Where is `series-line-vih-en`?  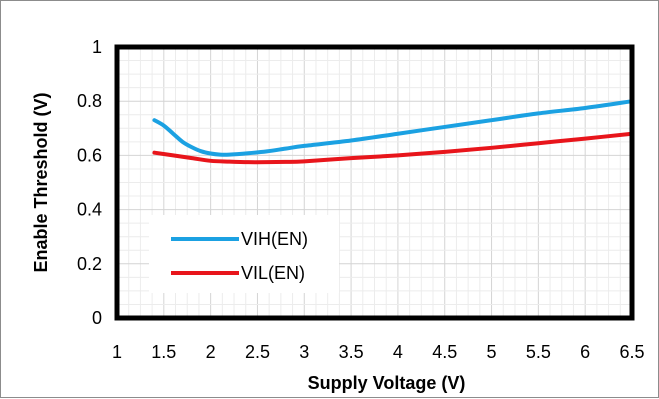
series-line-vih-en is located at coordinates (393, 128).